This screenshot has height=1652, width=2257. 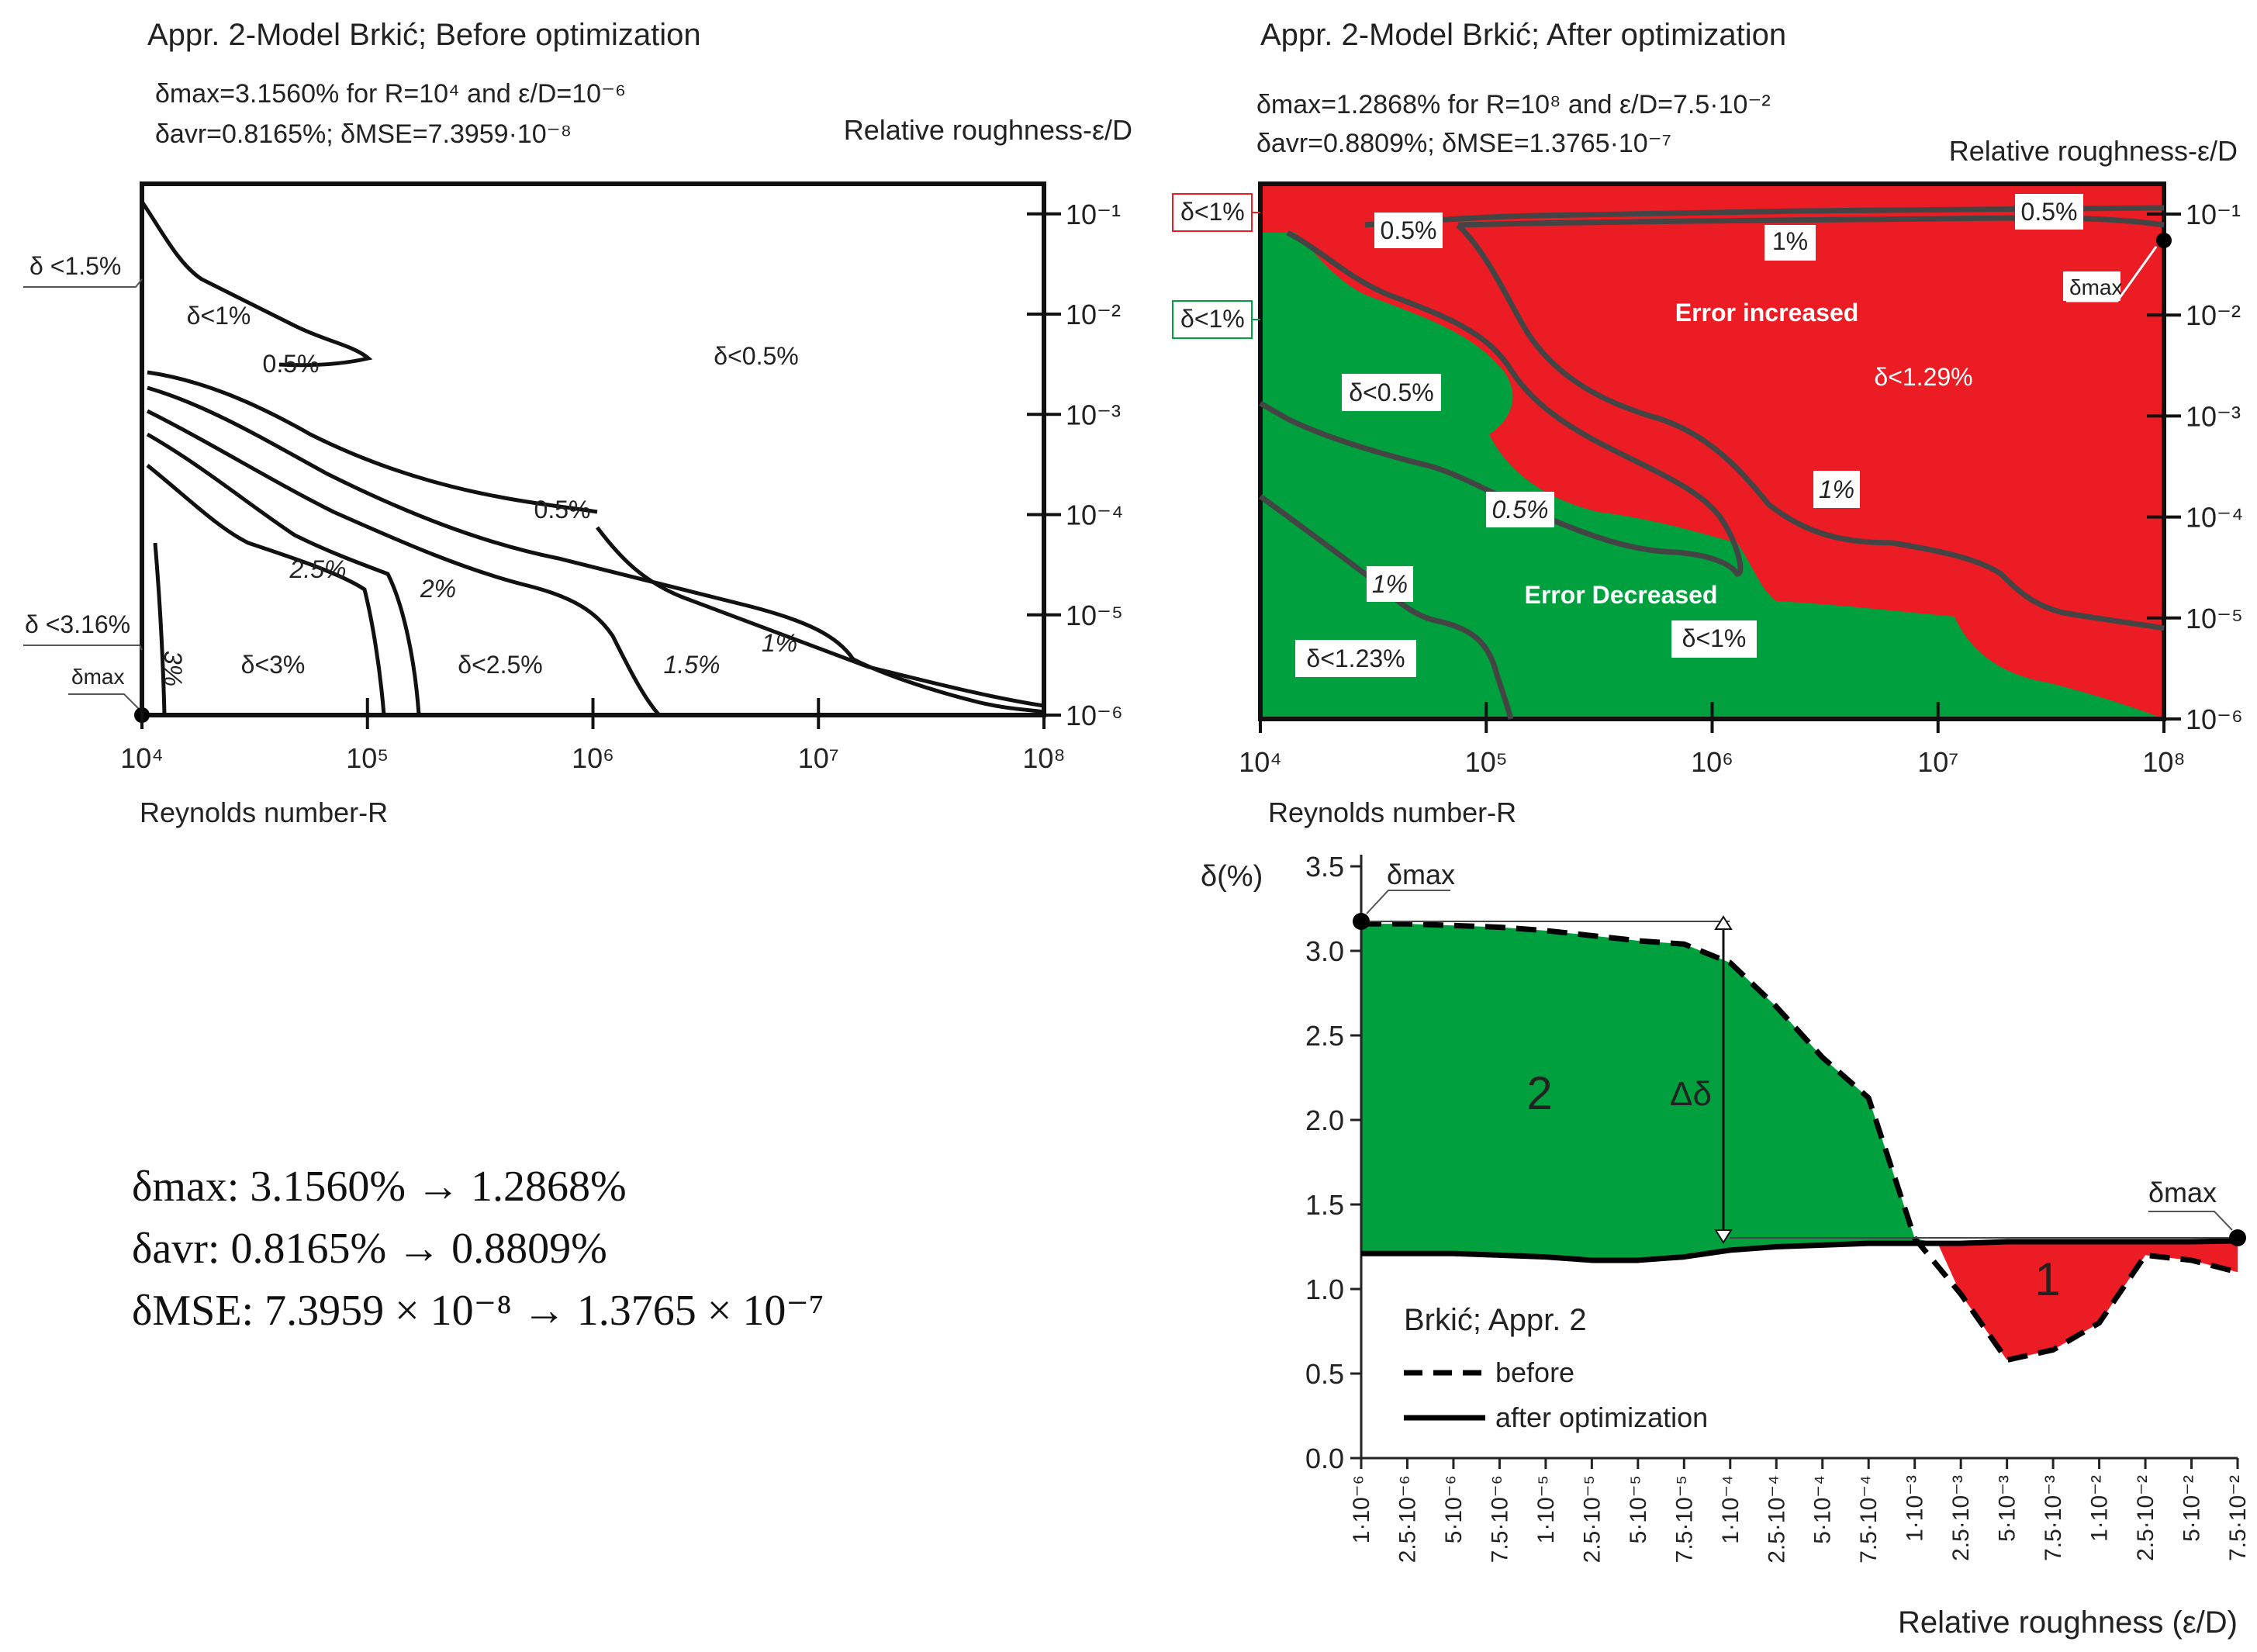 I want to click on profile-y-tick-label: 1.5, so click(x=1324, y=1205).